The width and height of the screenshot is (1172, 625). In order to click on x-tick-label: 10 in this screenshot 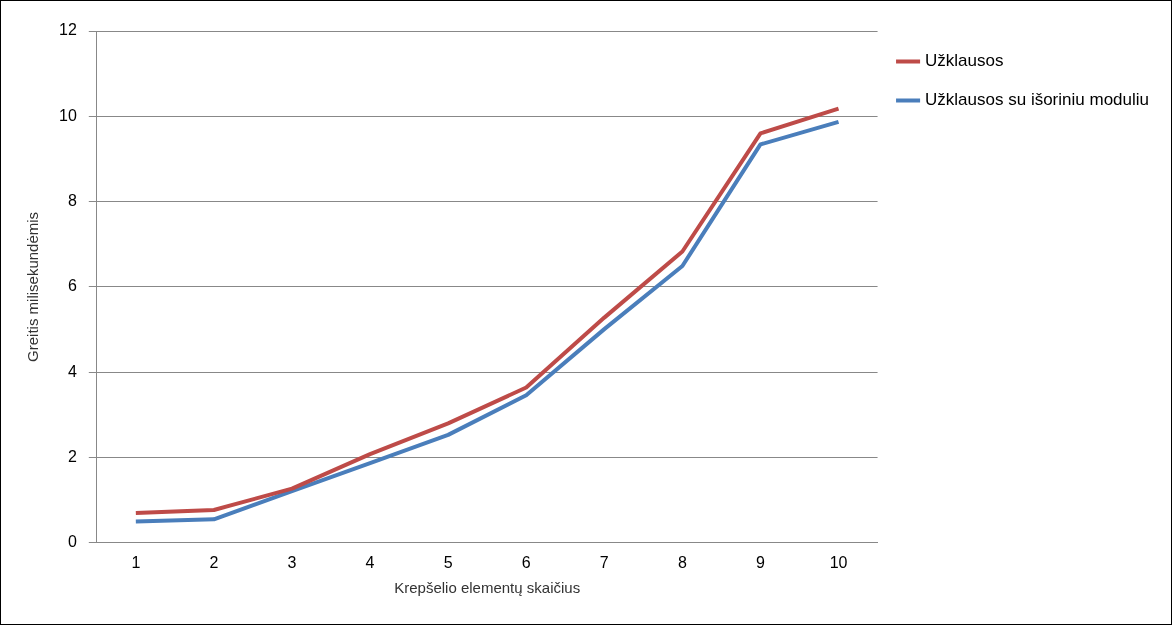, I will do `click(838, 562)`.